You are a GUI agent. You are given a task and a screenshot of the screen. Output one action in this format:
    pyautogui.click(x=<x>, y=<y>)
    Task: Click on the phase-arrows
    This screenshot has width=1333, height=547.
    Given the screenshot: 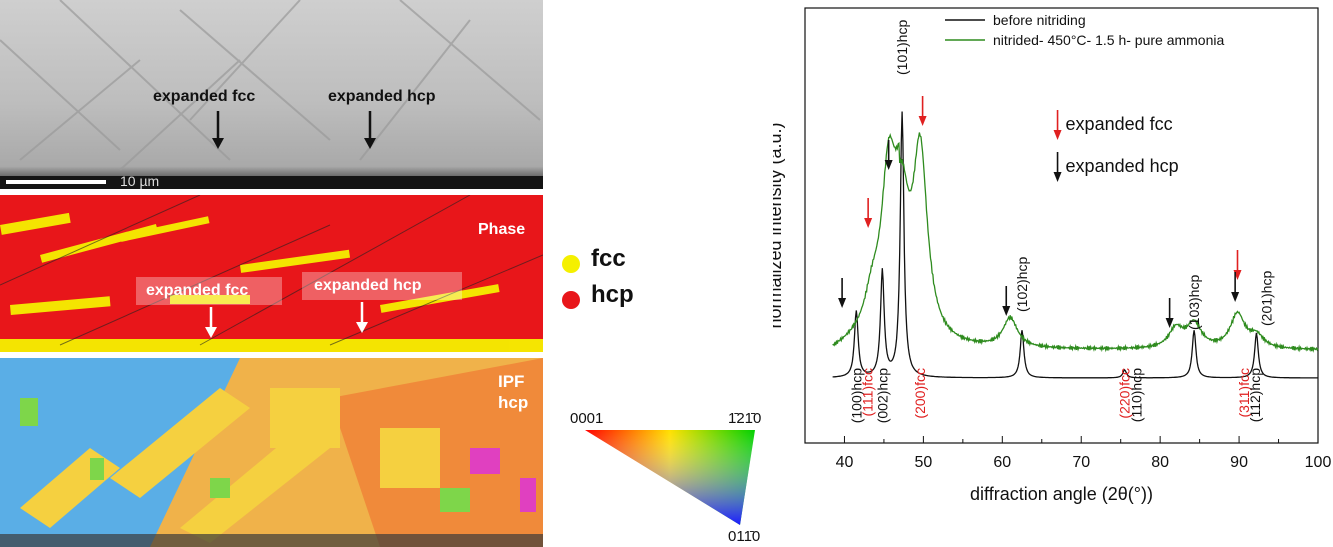 What is the action you would take?
    pyautogui.click(x=286, y=320)
    